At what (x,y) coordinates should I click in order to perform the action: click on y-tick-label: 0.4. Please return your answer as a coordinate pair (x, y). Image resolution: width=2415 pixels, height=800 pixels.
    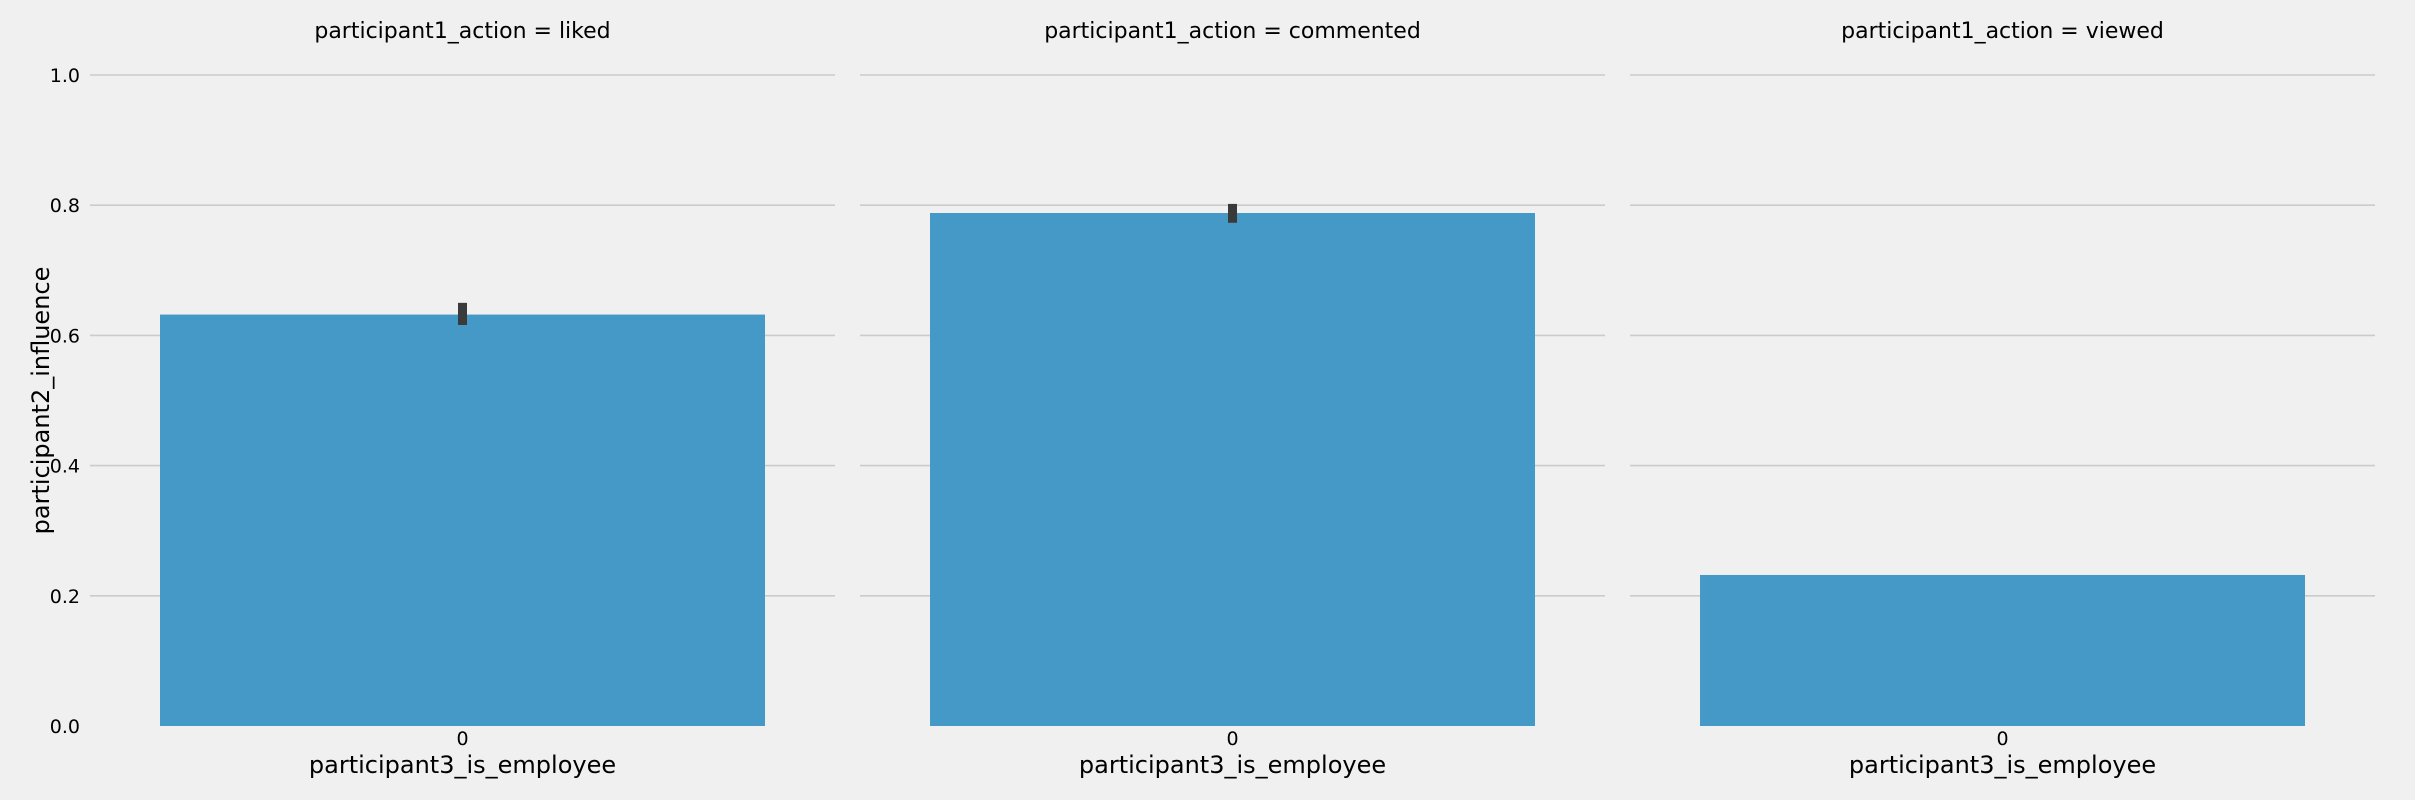
    Looking at the image, I should click on (65, 467).